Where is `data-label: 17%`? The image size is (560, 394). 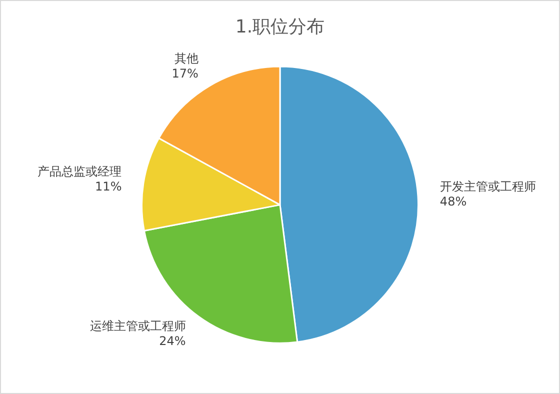 data-label: 17% is located at coordinates (185, 73).